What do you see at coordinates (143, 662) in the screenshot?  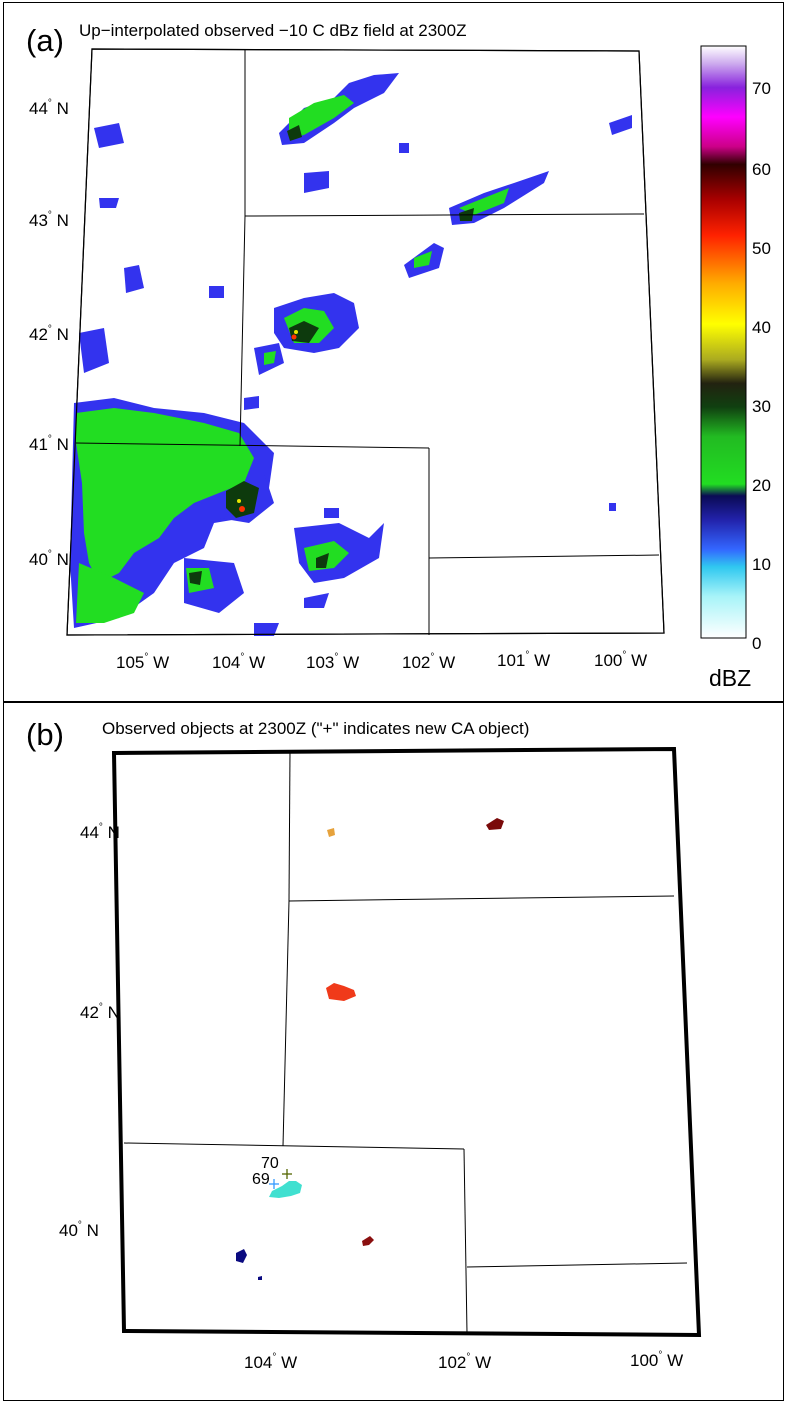 I see `lon-label-105: 105° W` at bounding box center [143, 662].